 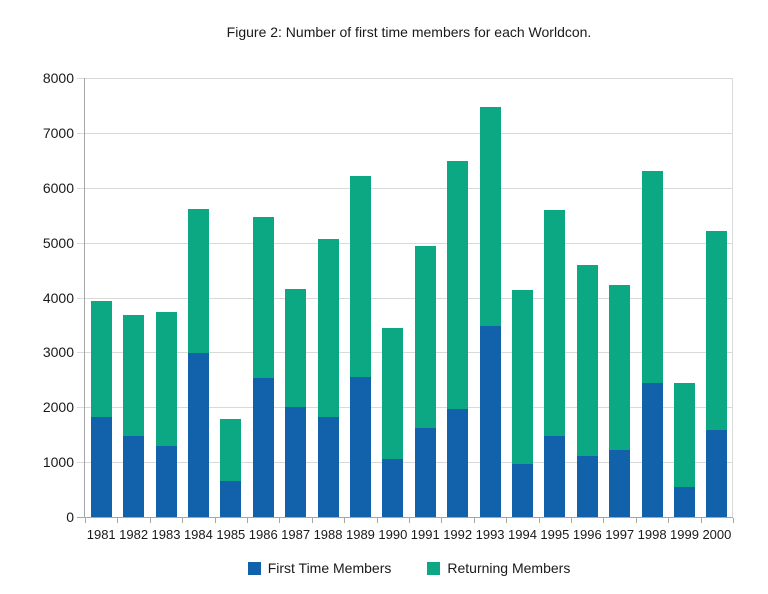 What do you see at coordinates (254, 568) in the screenshot?
I see `legend-swatch-first-time` at bounding box center [254, 568].